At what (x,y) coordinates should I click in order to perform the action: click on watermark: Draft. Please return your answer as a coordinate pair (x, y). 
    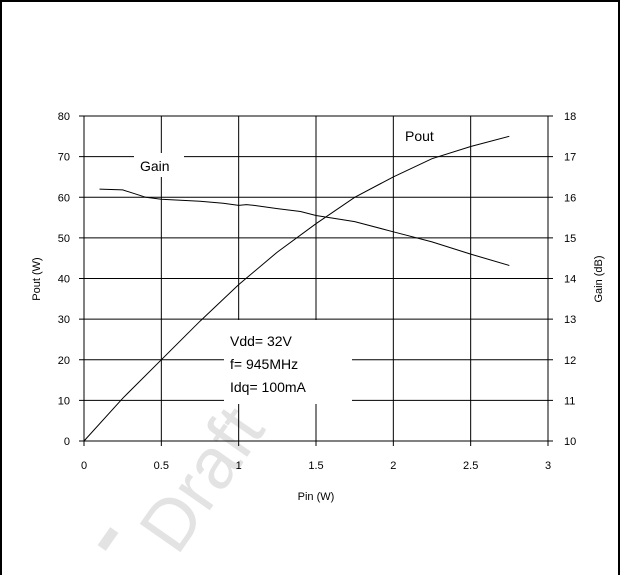
    Looking at the image, I should click on (188, 479).